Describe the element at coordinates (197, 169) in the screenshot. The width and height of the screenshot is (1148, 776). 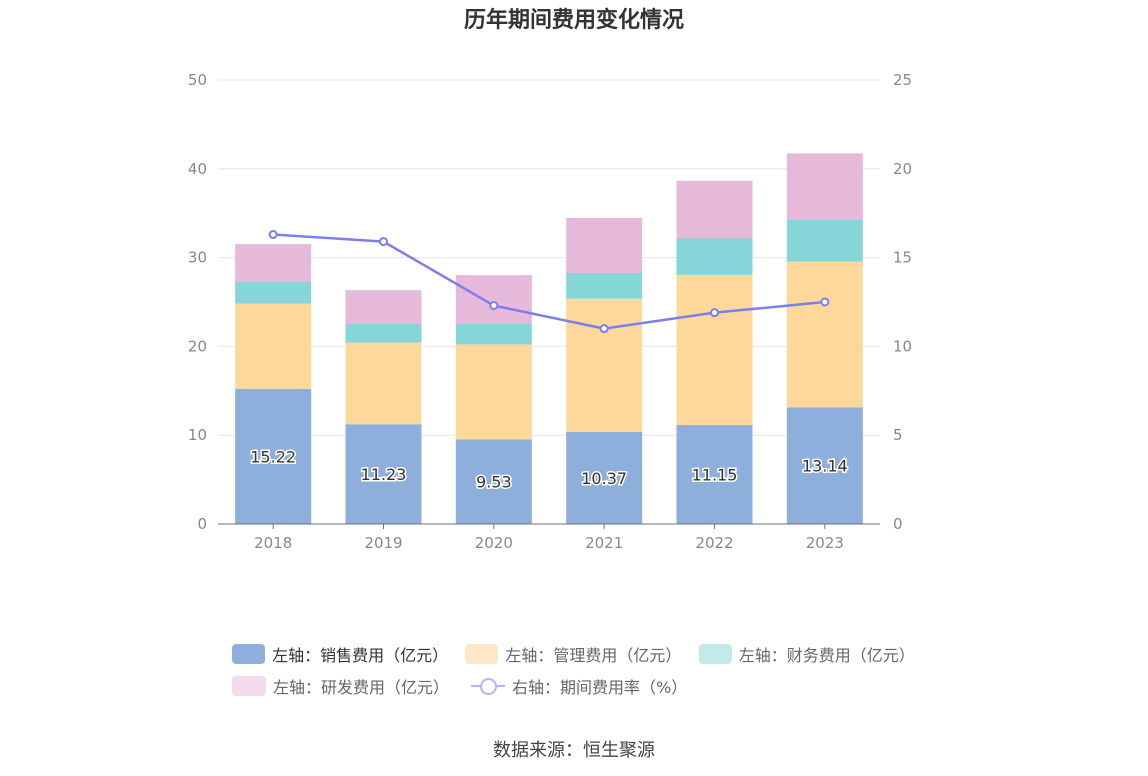
I see `y-left-tick-label: 40` at that location.